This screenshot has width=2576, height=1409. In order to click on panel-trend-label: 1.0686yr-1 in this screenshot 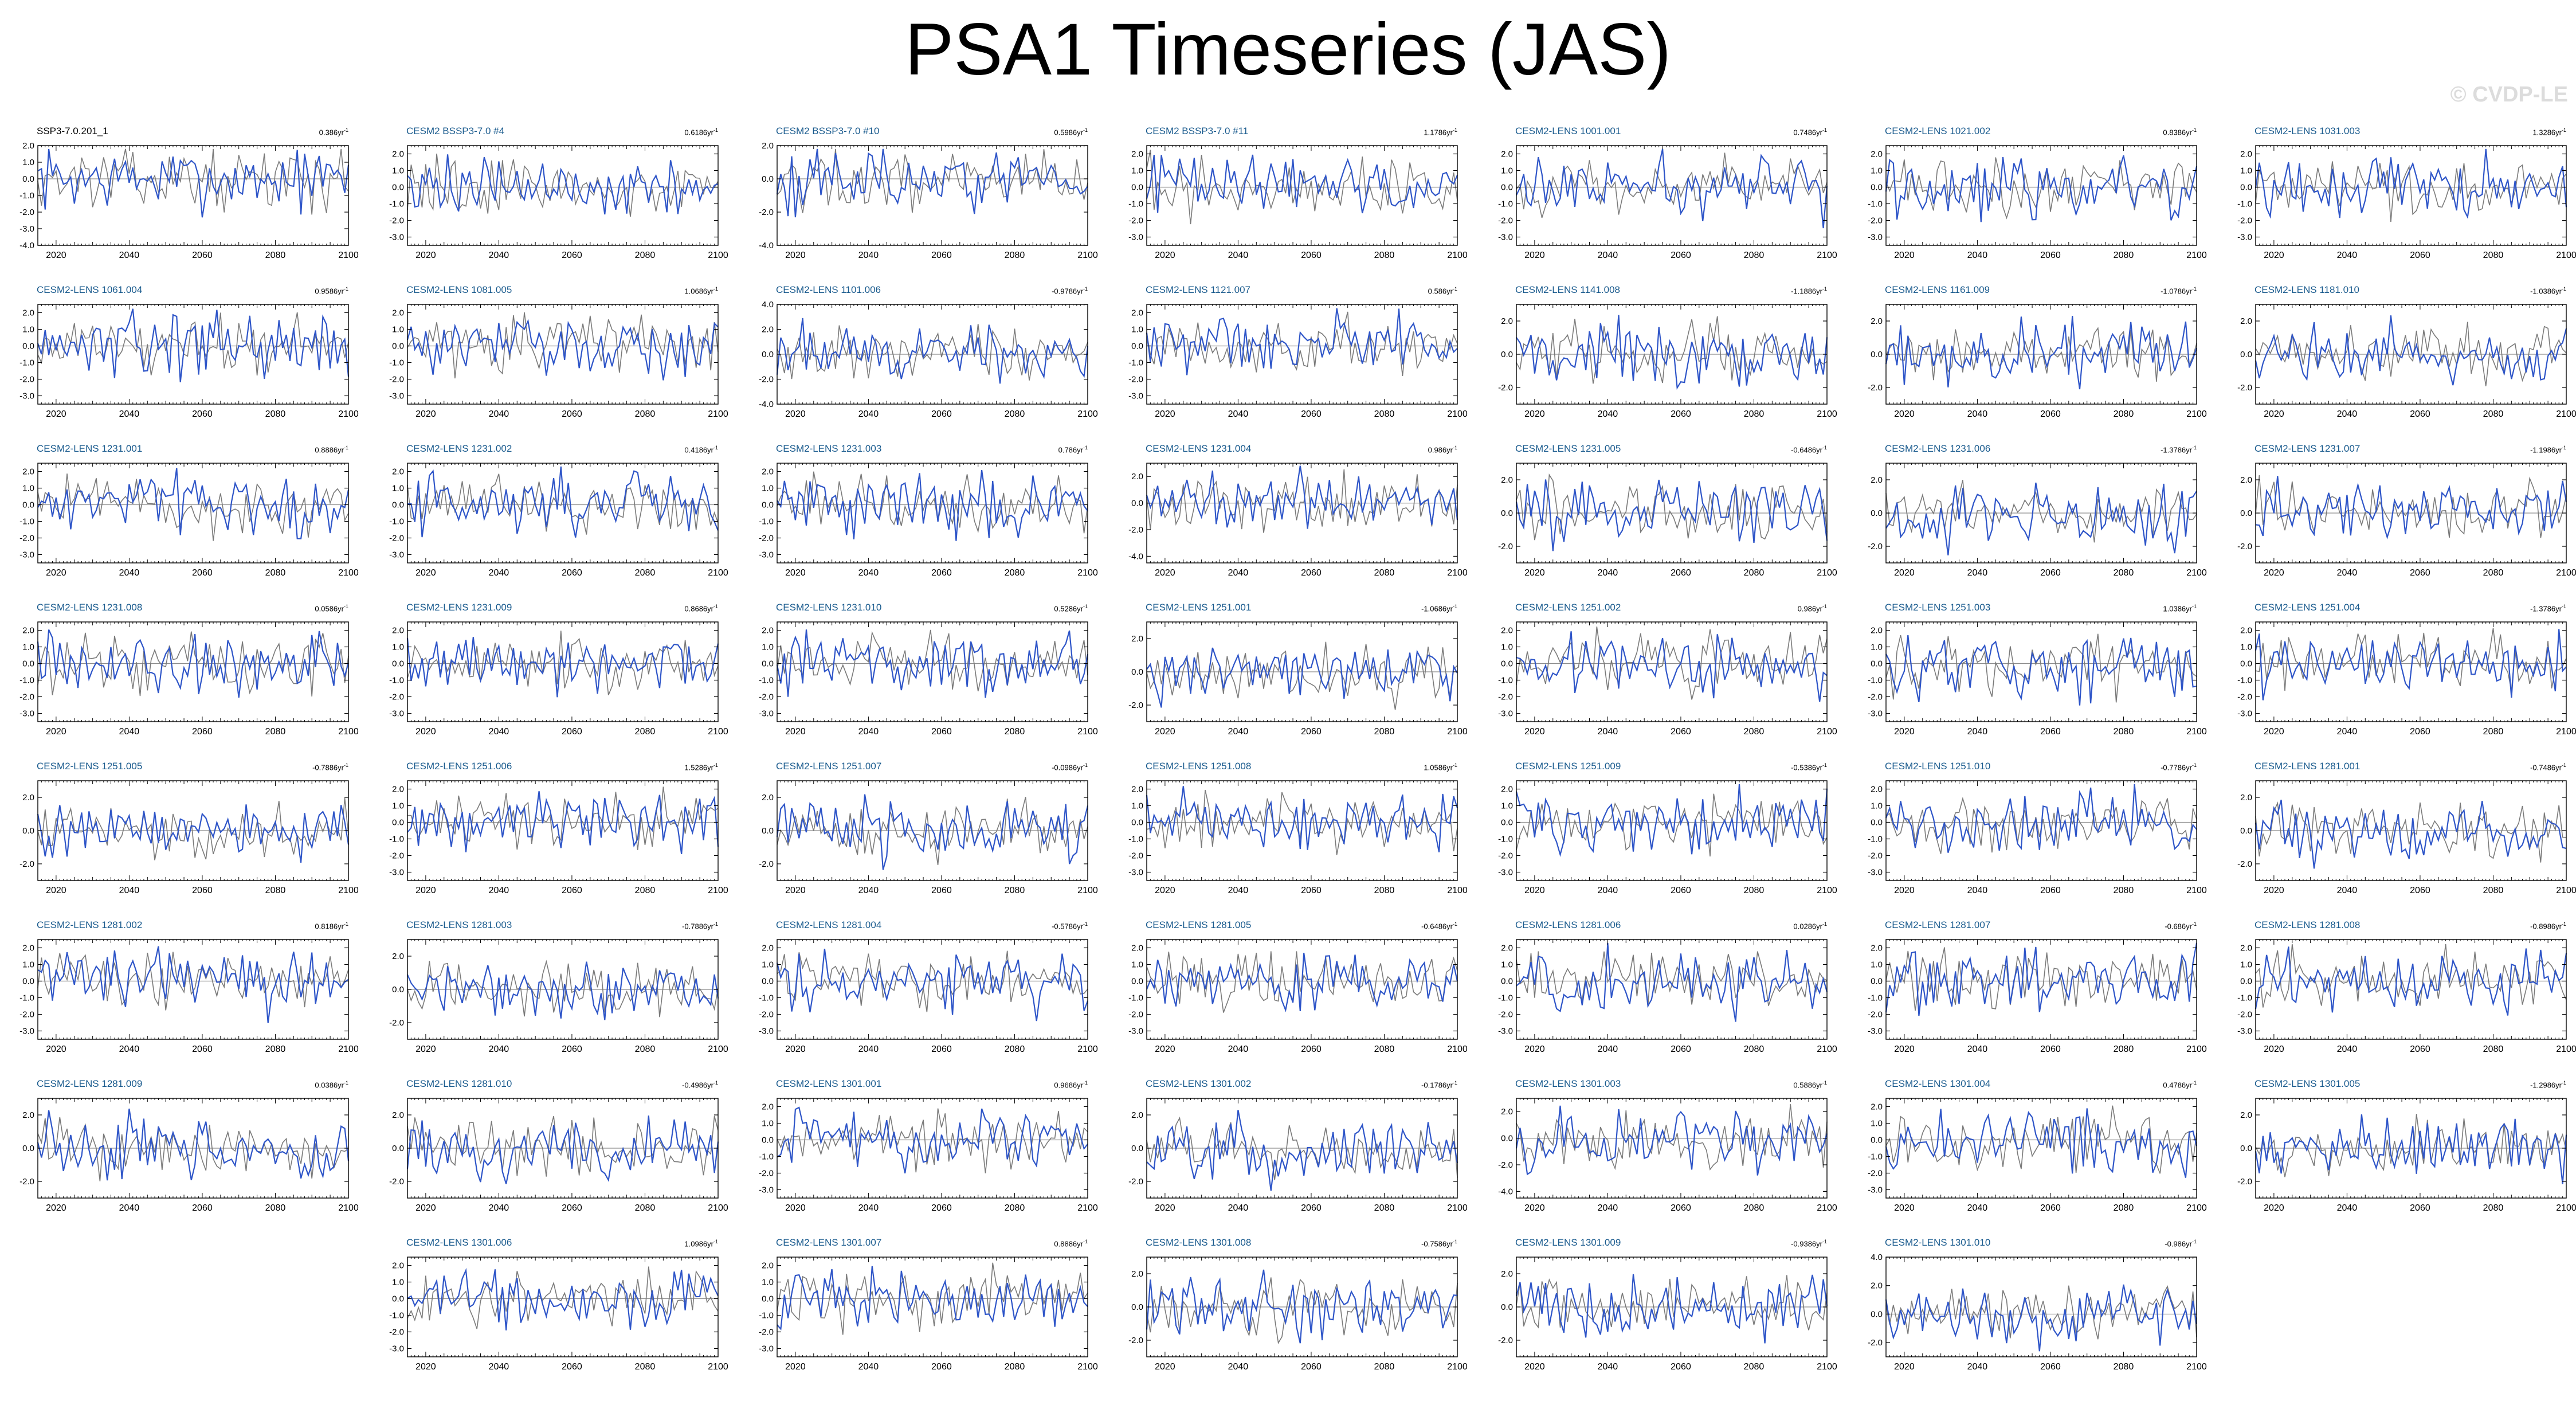, I will do `click(701, 291)`.